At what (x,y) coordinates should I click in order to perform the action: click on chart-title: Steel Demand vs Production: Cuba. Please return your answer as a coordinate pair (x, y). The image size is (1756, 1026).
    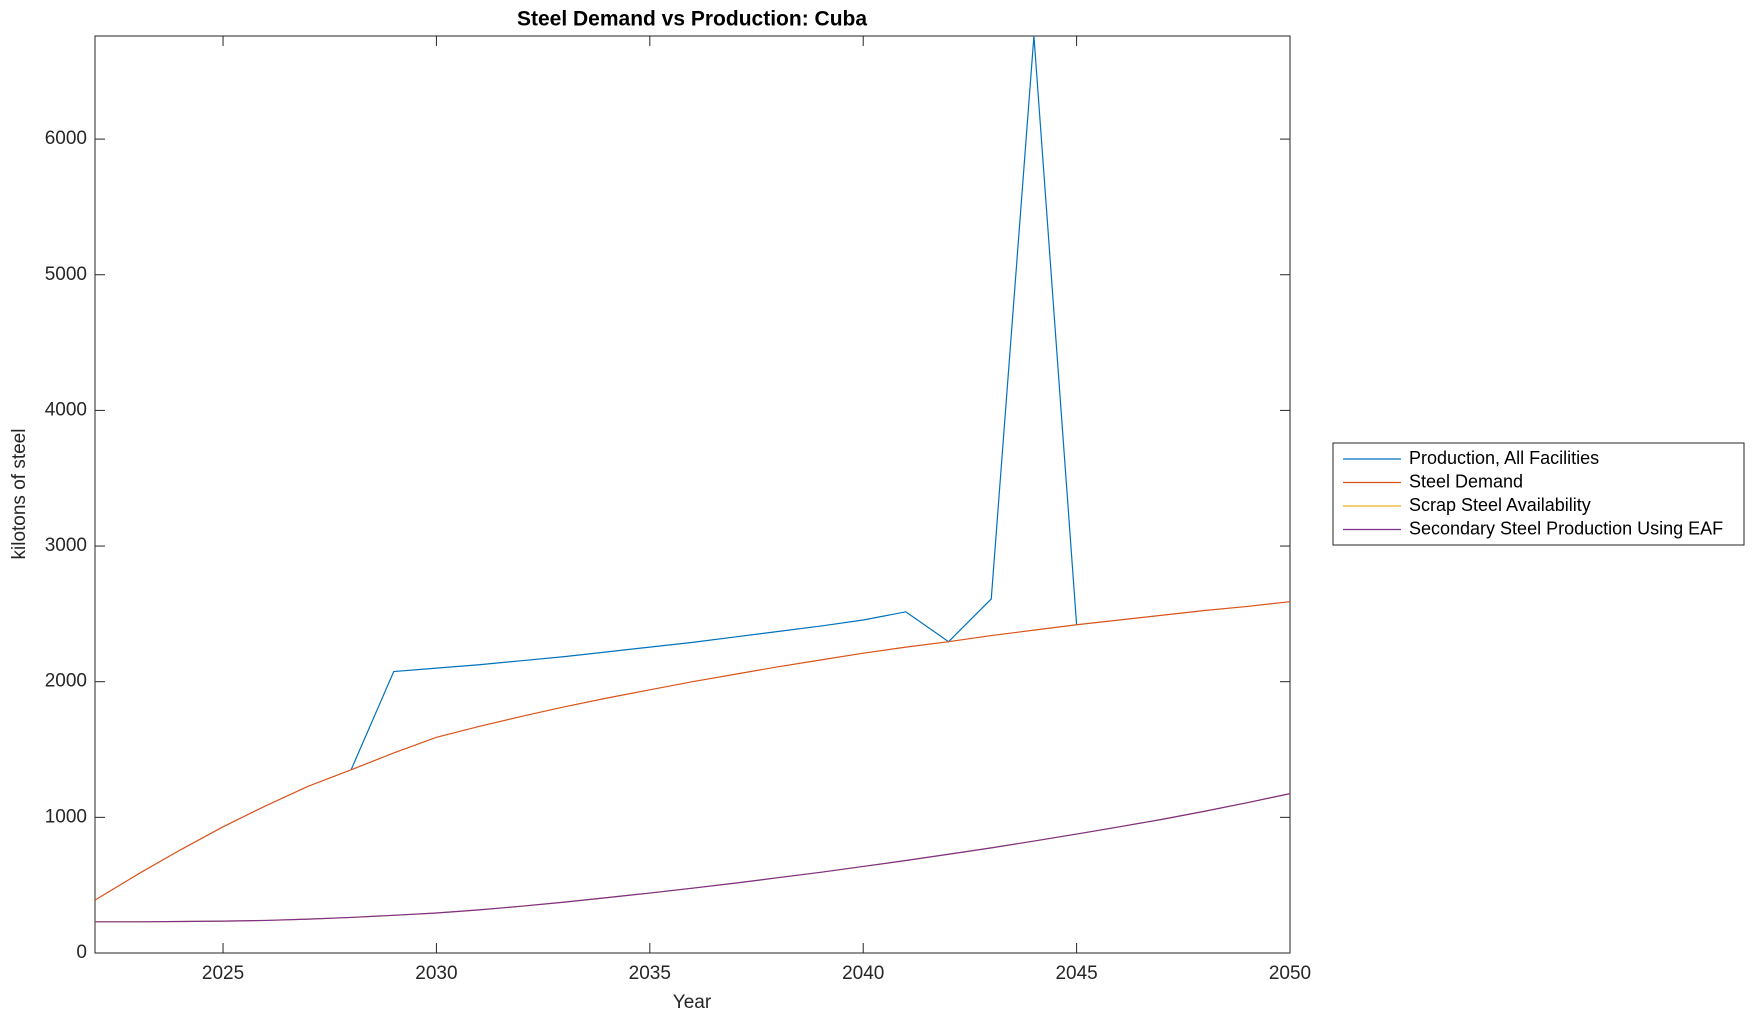
    Looking at the image, I should click on (692, 19).